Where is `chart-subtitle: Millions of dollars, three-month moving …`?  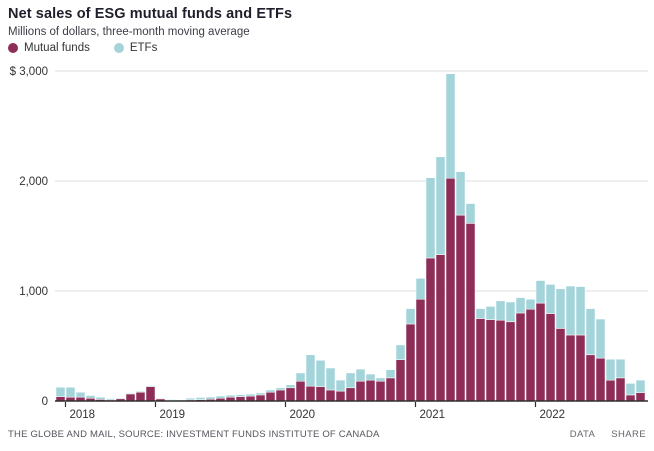 chart-subtitle: Millions of dollars, three-month moving … is located at coordinates (129, 32).